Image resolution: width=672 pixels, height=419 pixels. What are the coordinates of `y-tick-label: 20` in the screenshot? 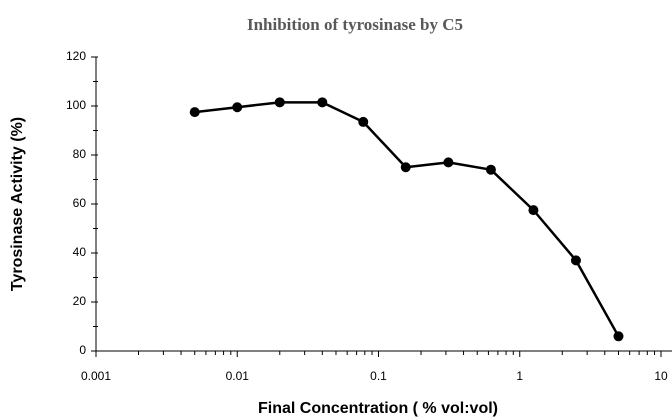 It's located at (80, 301).